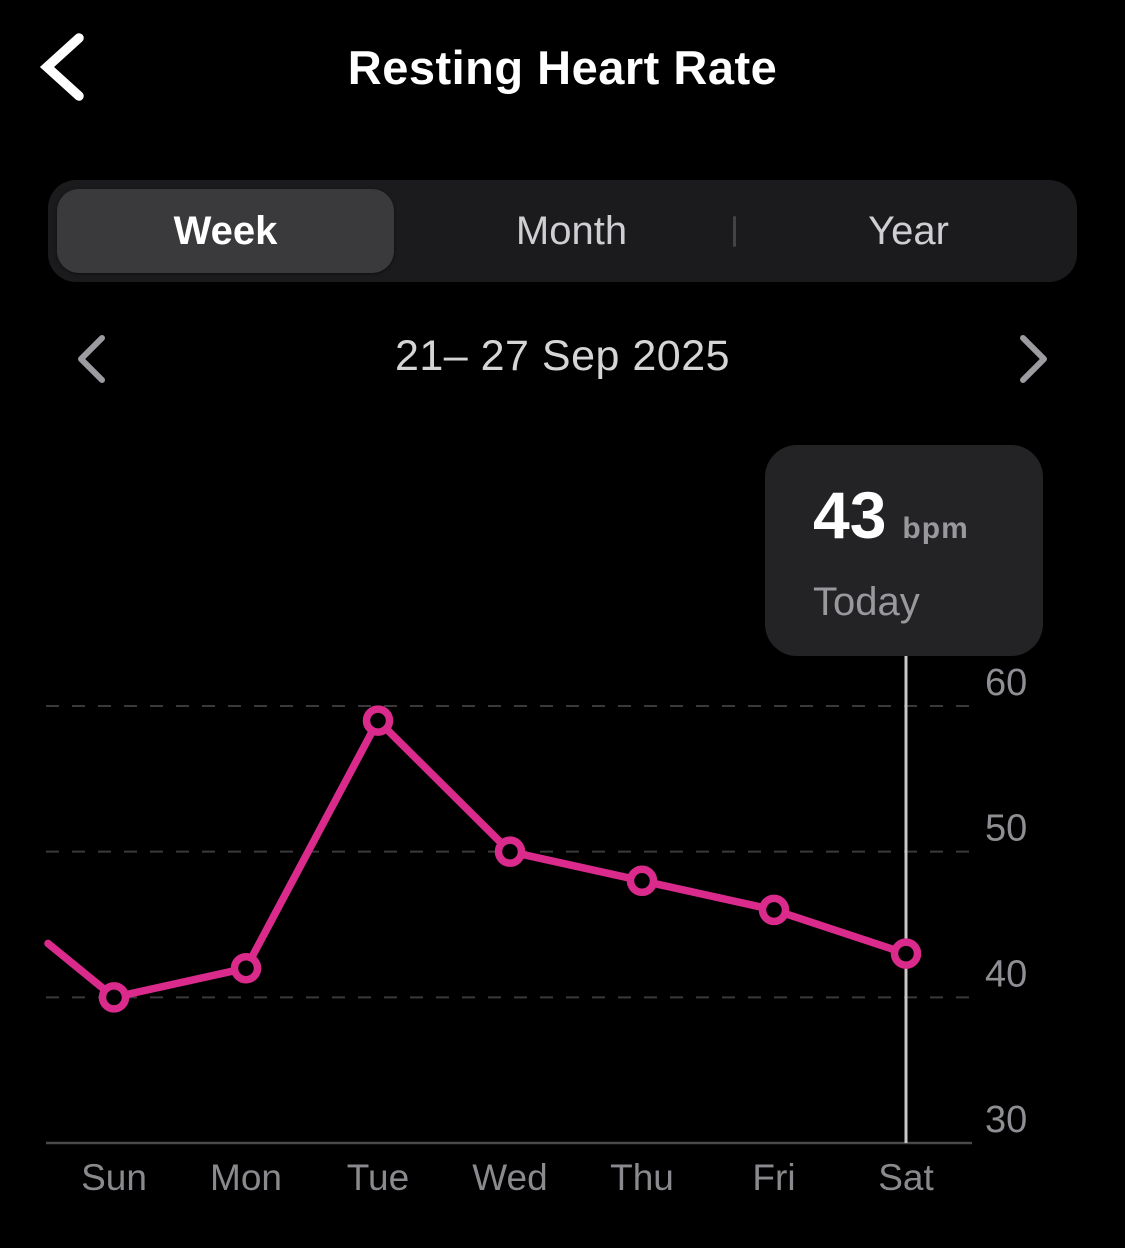 This screenshot has height=1248, width=1125. What do you see at coordinates (642, 1177) in the screenshot?
I see `x-day-label-thu: Thu` at bounding box center [642, 1177].